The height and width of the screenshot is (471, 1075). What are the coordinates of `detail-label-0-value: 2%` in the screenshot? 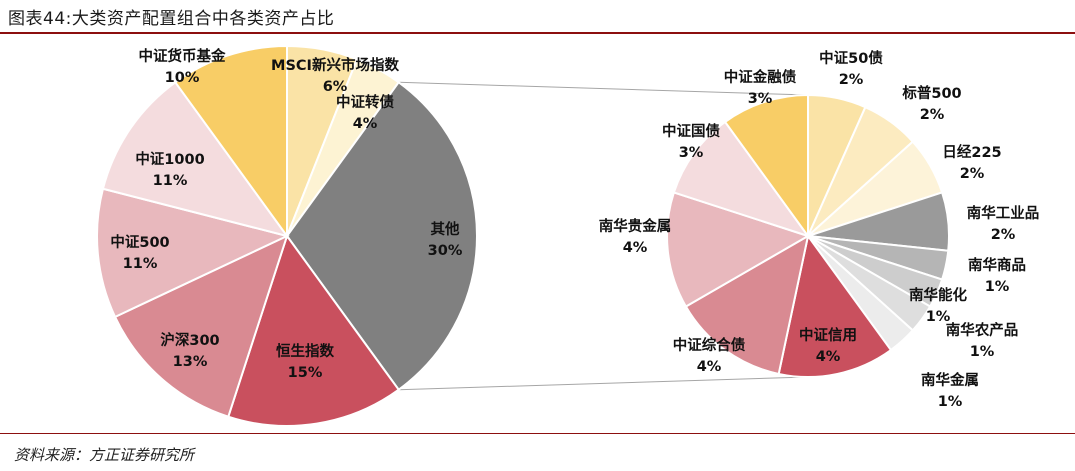 It's located at (851, 80).